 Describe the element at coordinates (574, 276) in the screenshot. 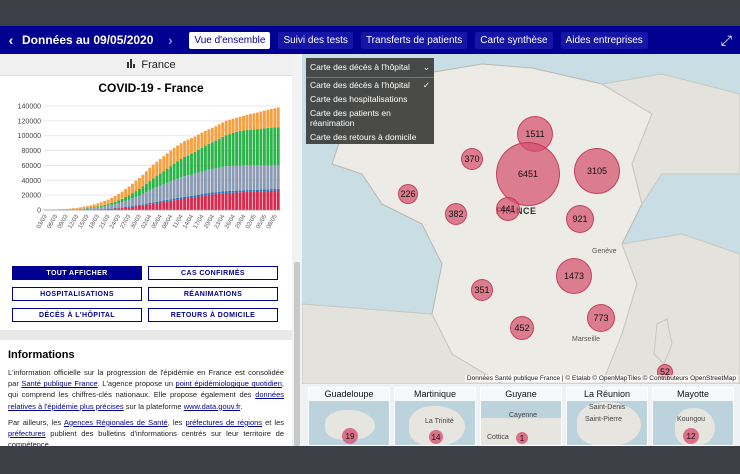

I see `map-bubble: 1473` at that location.